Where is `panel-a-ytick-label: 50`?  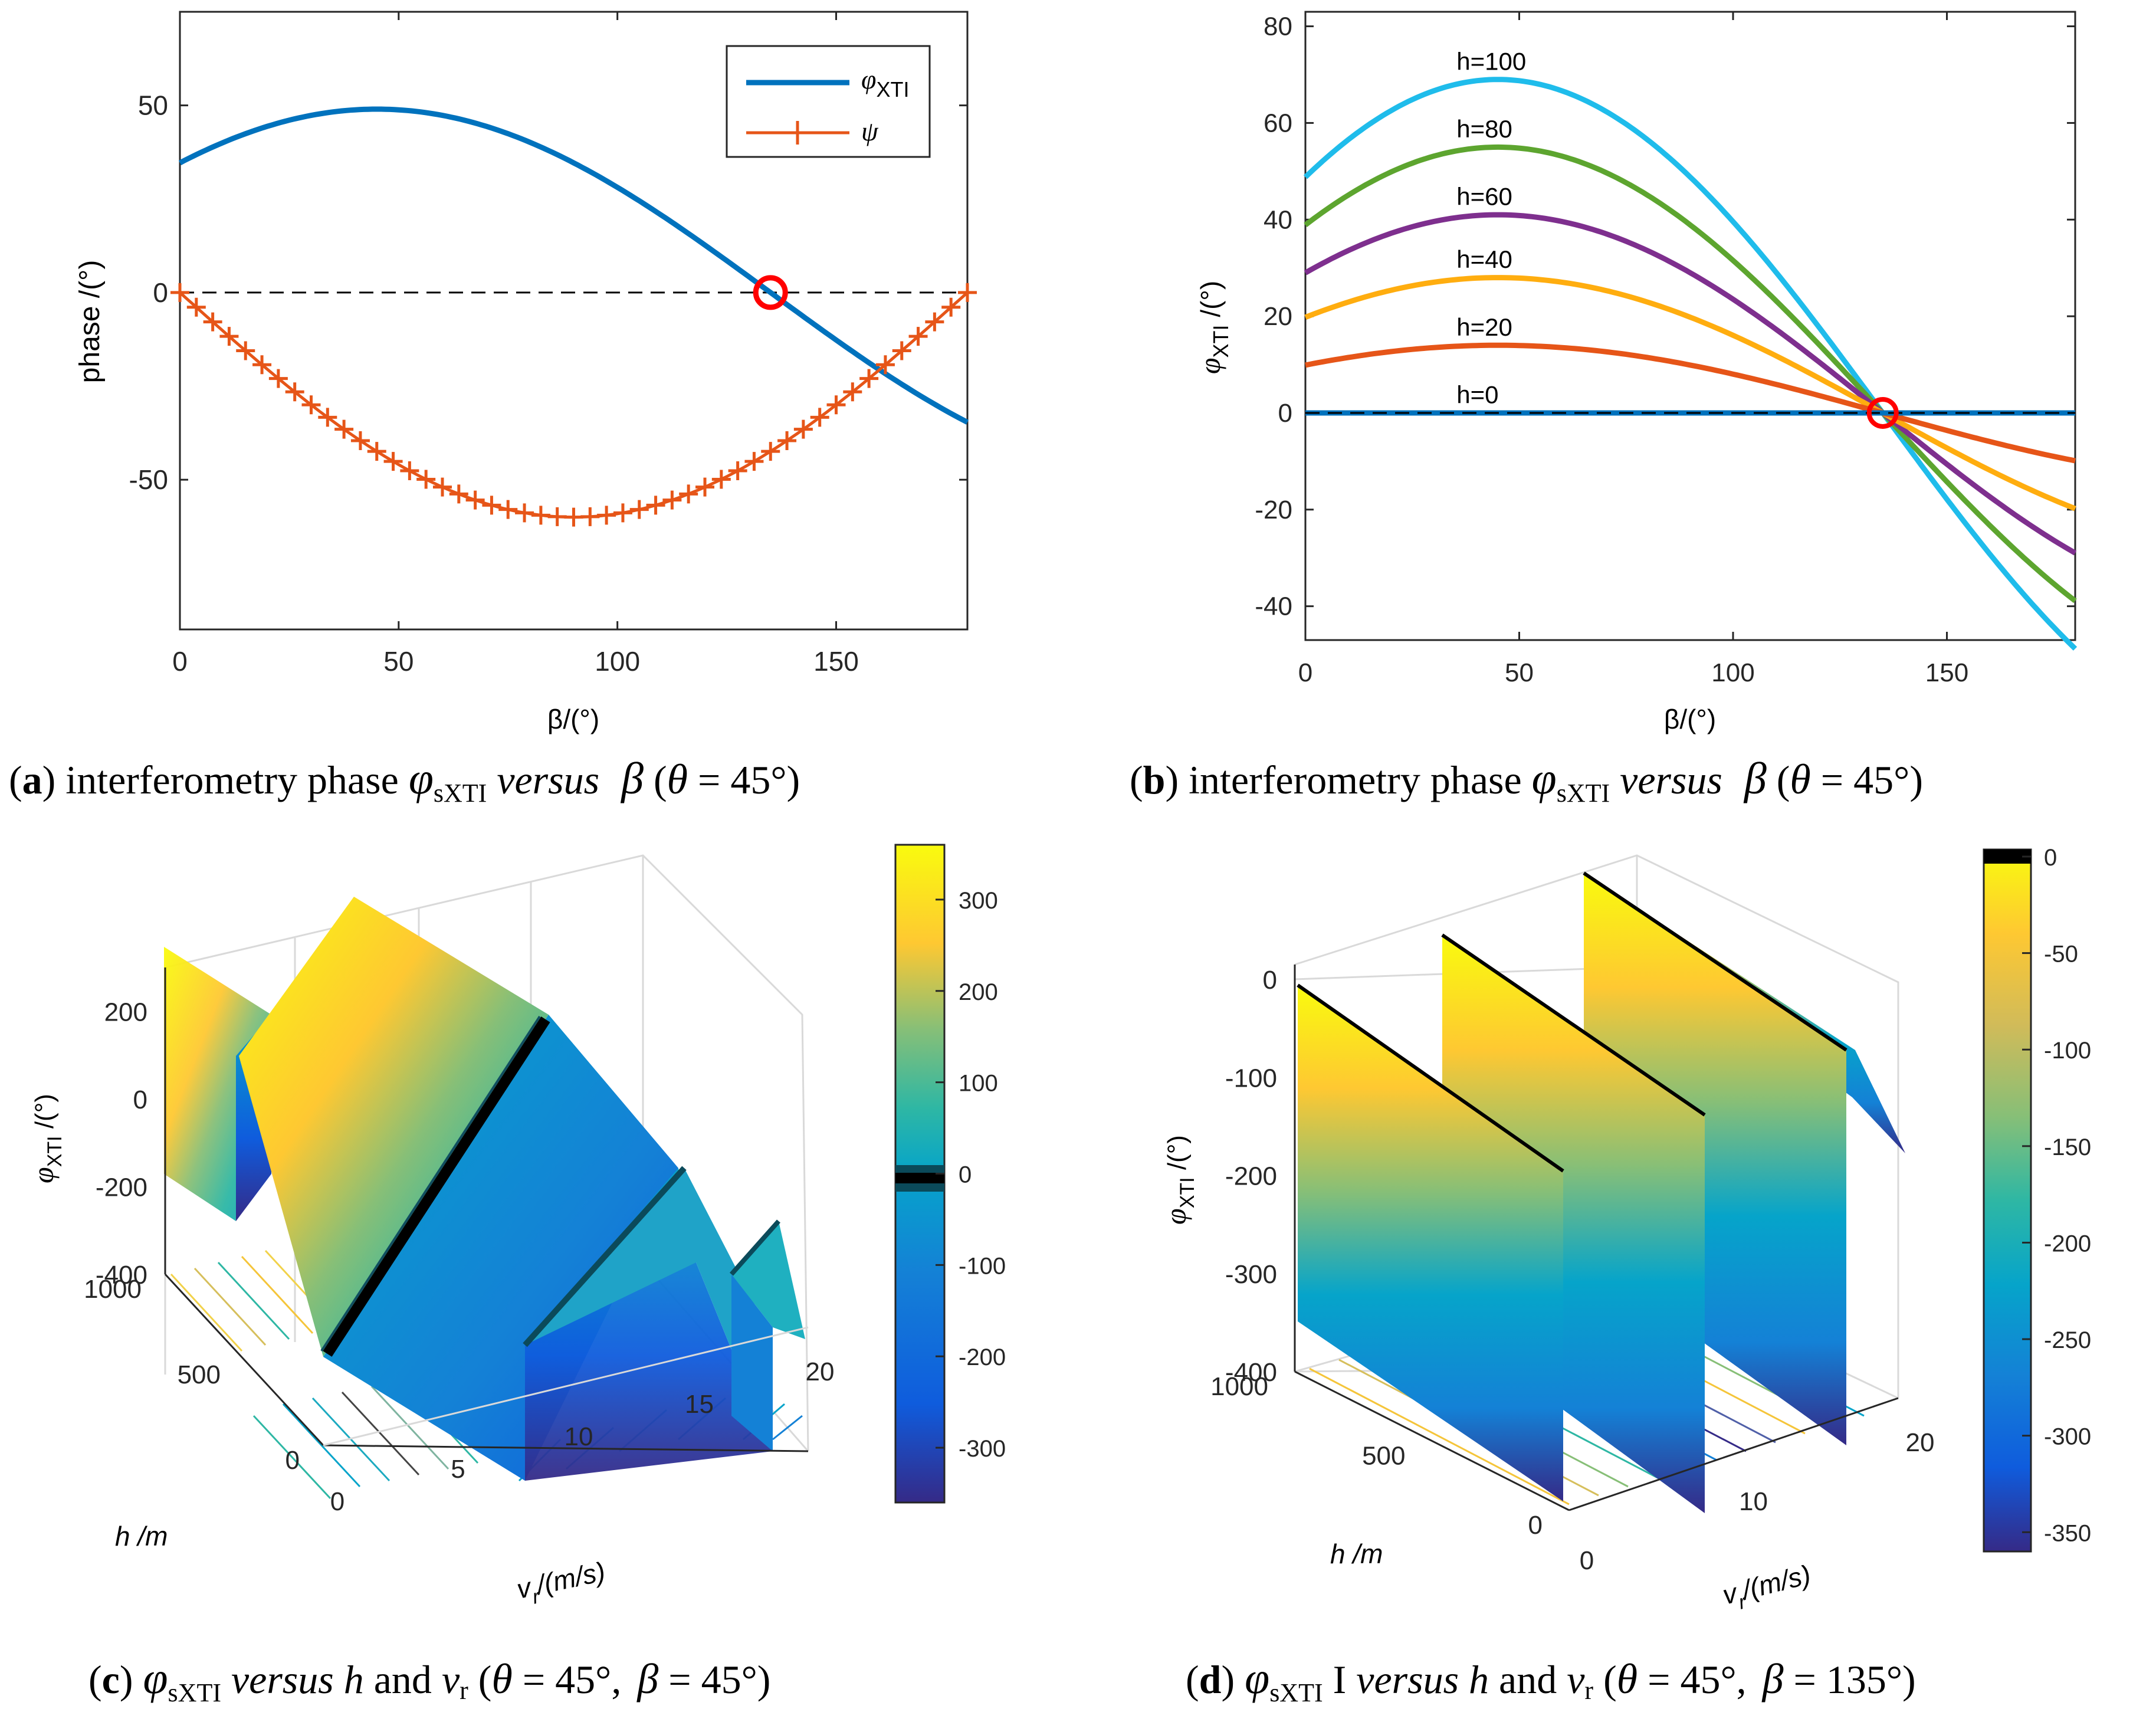
panel-a-ytick-label: 50 is located at coordinates (153, 105).